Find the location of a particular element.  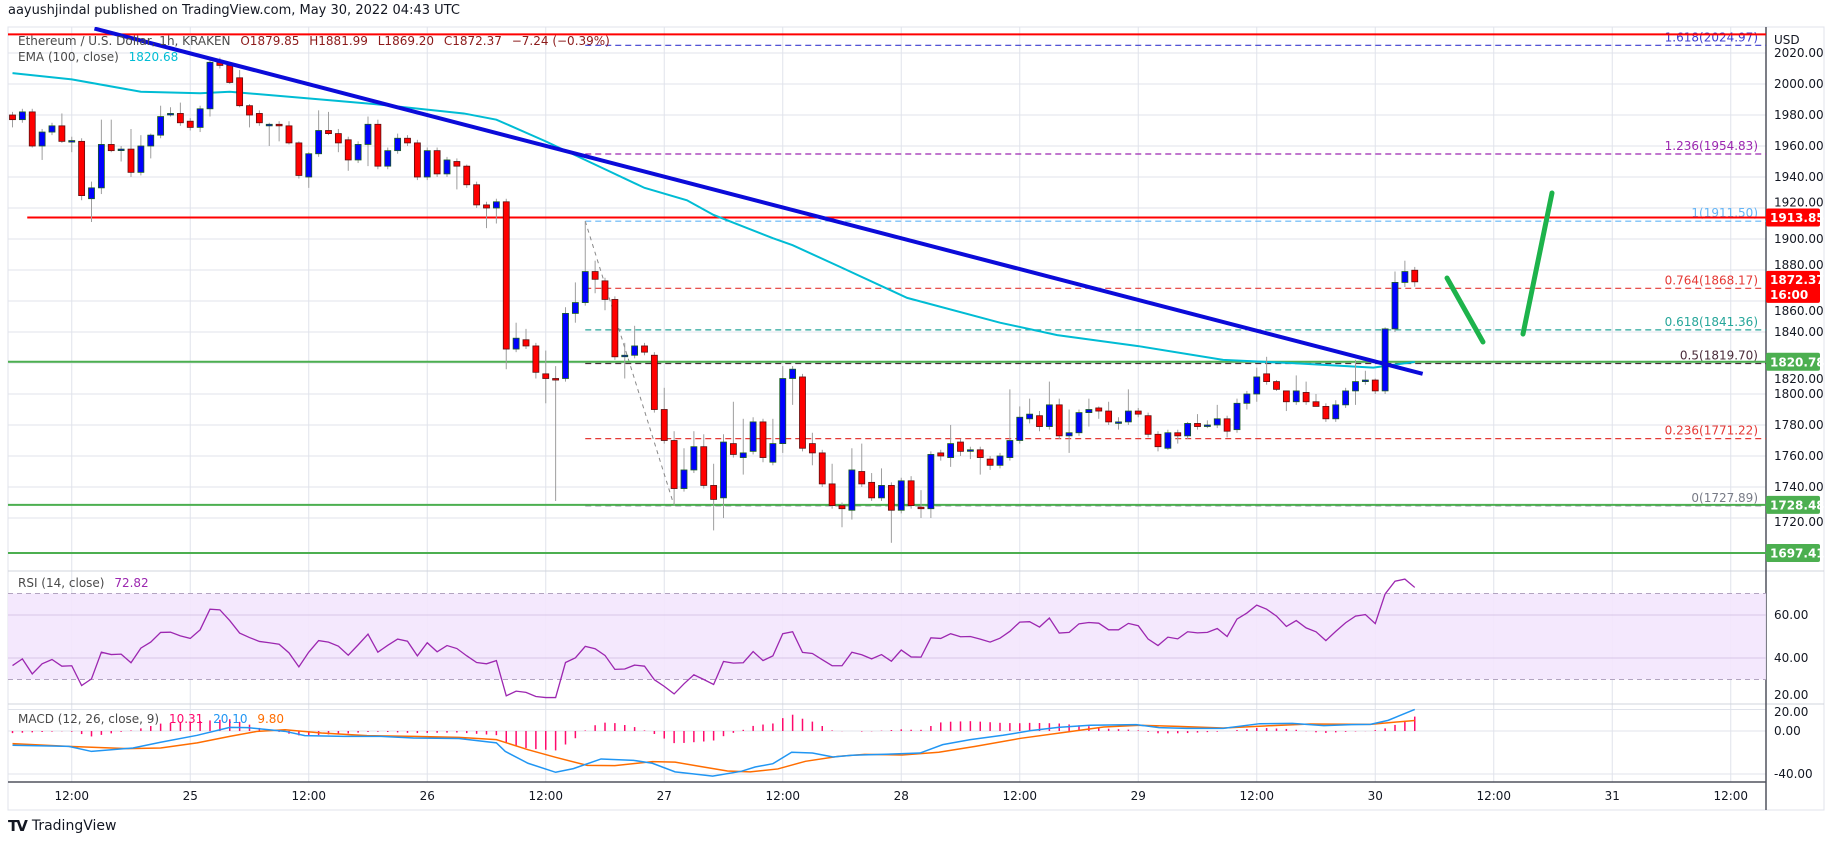

ema-label: EMA (100, close) is located at coordinates (68, 57).